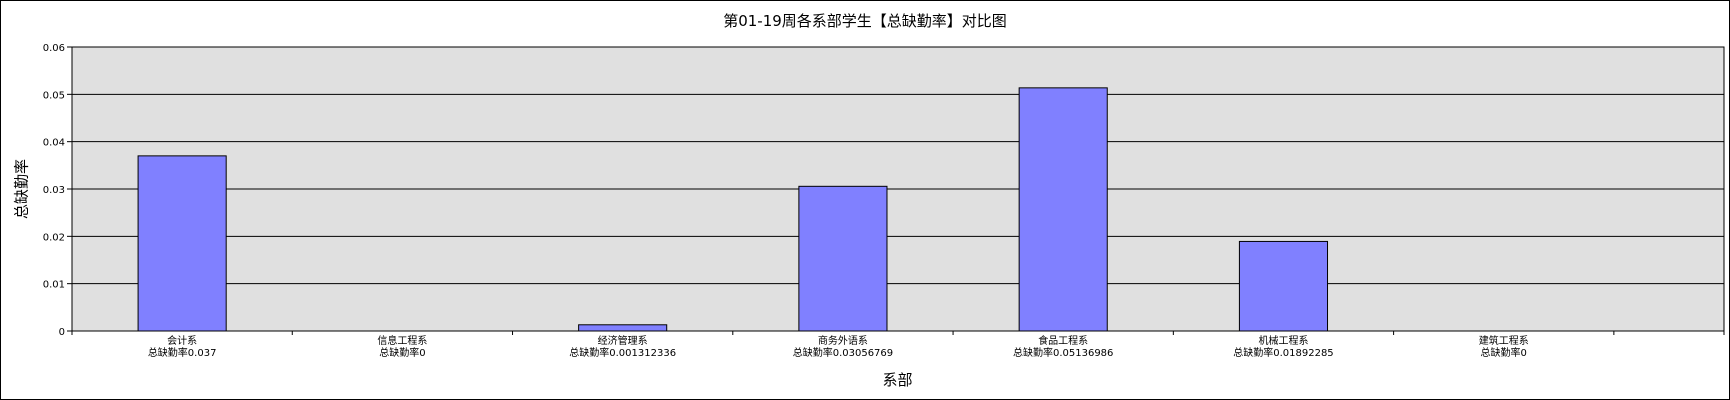 The height and width of the screenshot is (400, 1730). What do you see at coordinates (54, 237) in the screenshot?
I see `y-tick-label: 0.02` at bounding box center [54, 237].